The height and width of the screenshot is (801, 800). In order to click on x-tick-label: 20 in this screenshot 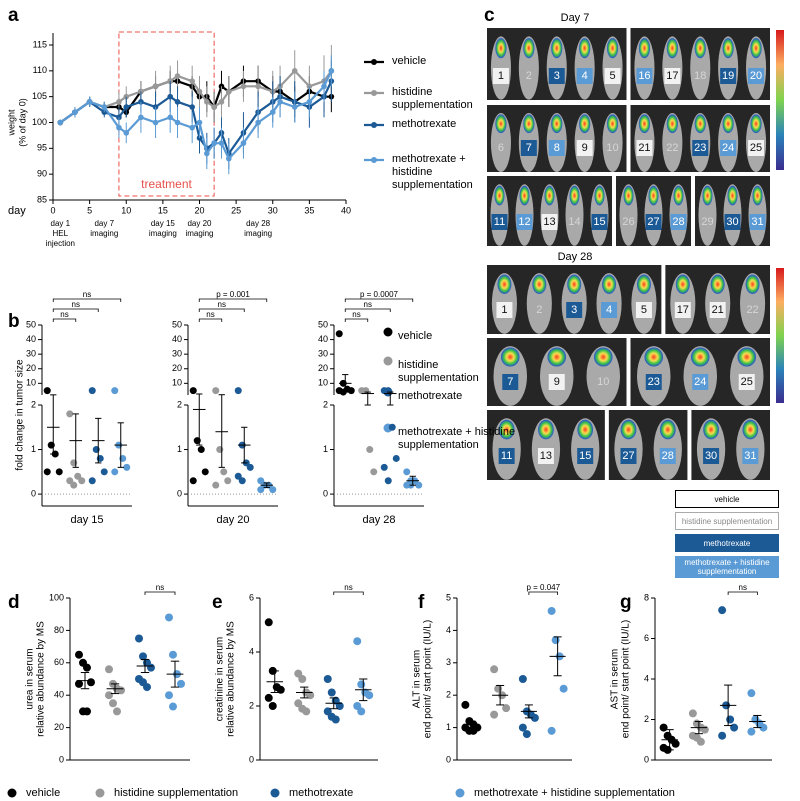, I will do `click(199, 210)`.